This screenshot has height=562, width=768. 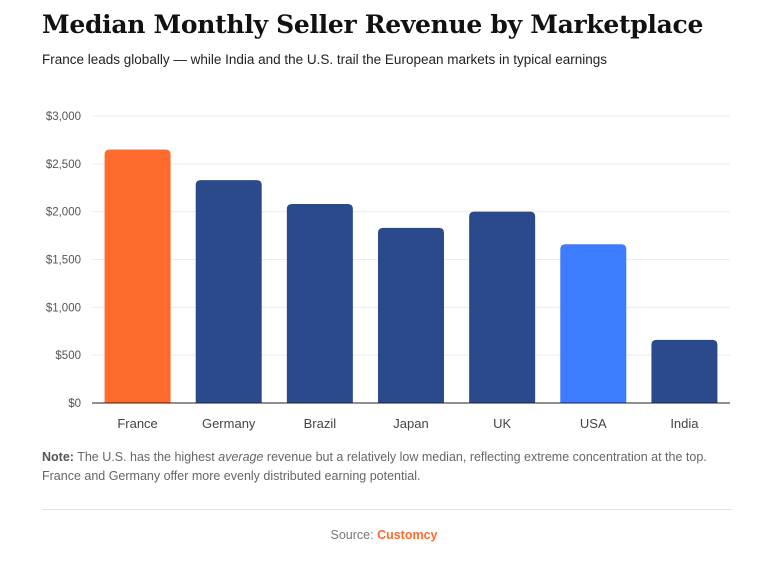 What do you see at coordinates (63, 308) in the screenshot?
I see `y-tick-label: $1,000` at bounding box center [63, 308].